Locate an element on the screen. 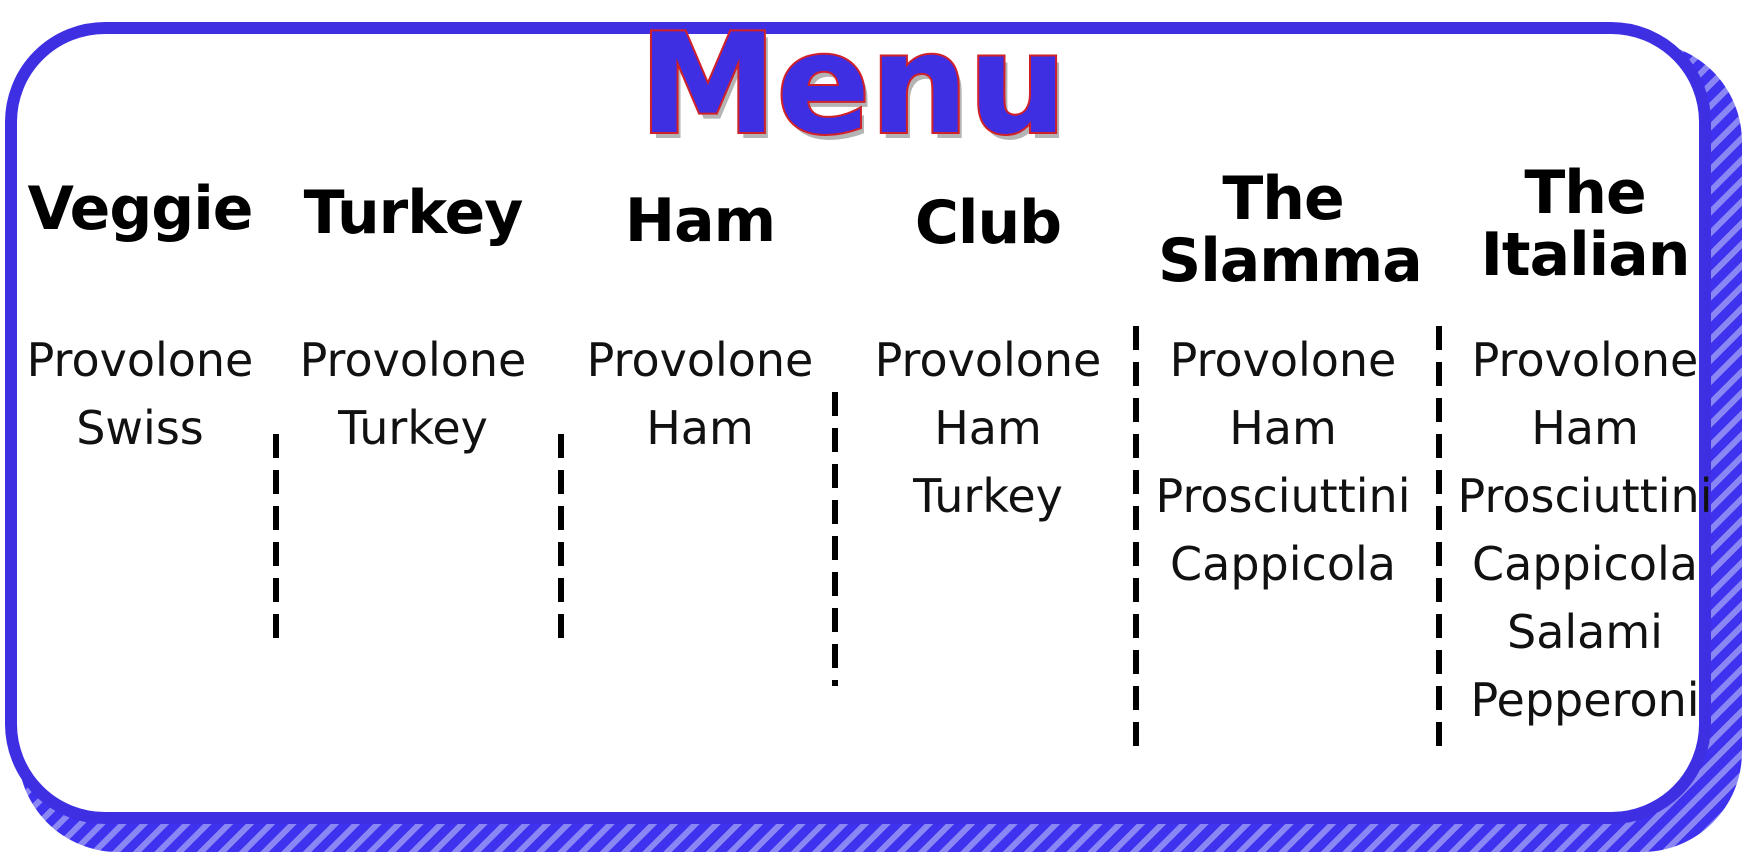 This screenshot has height=861, width=1757. sandwich-name-italian: The Italian is located at coordinates (1585, 224).